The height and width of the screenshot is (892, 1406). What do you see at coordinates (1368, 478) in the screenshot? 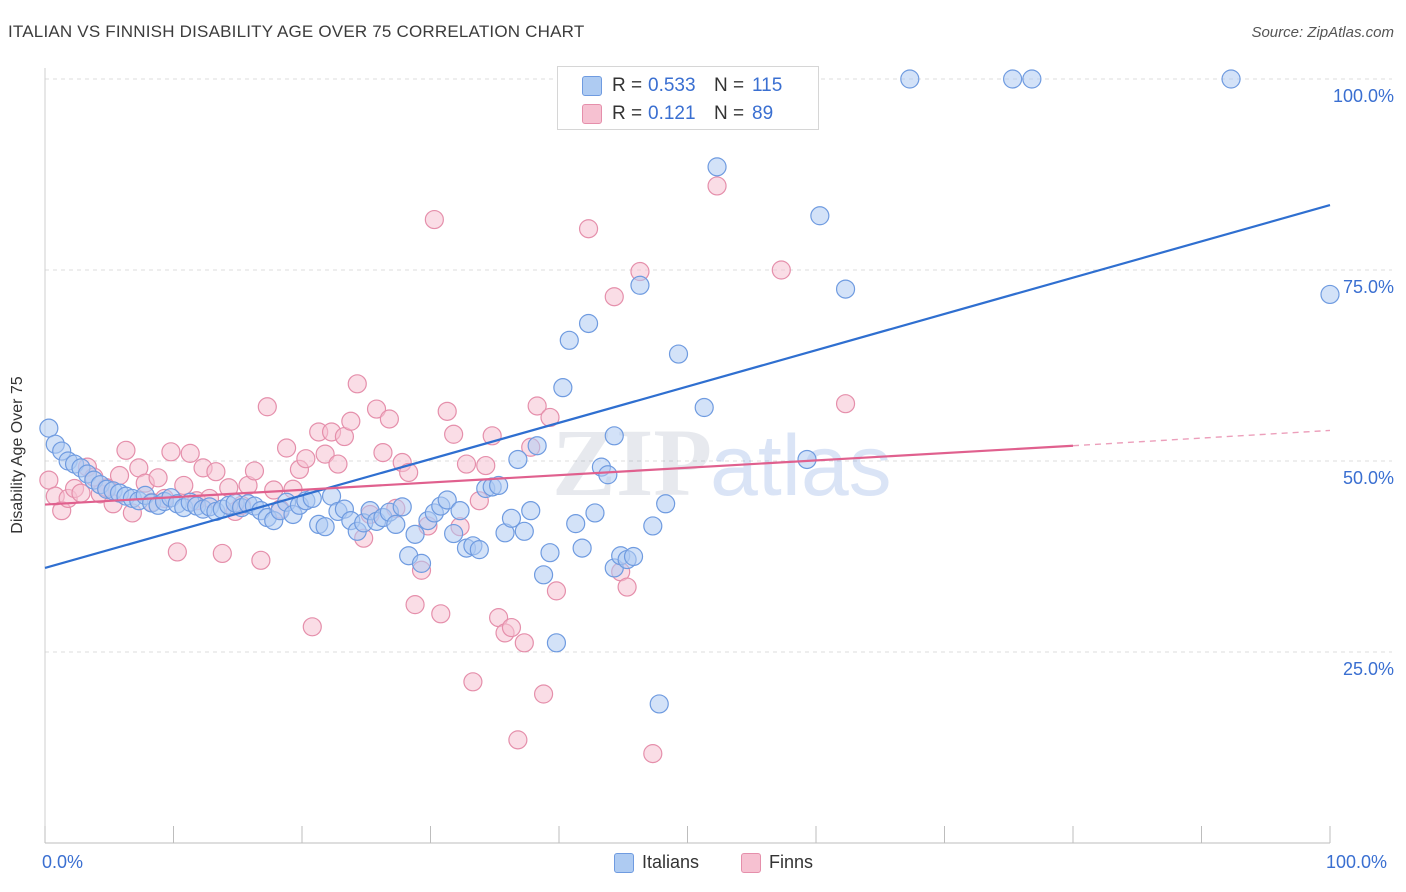
I see `y-tick-50: 50.0%` at bounding box center [1368, 478].